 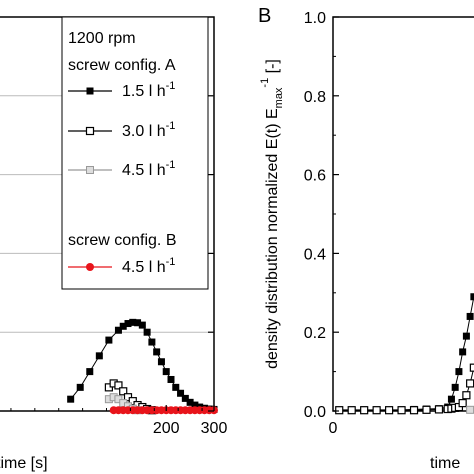 I want to click on legend-entries: 1.5 l h-1 3.0 l h-1 4.5 l h-1 4.5 l h-1, so click(x=121, y=178).